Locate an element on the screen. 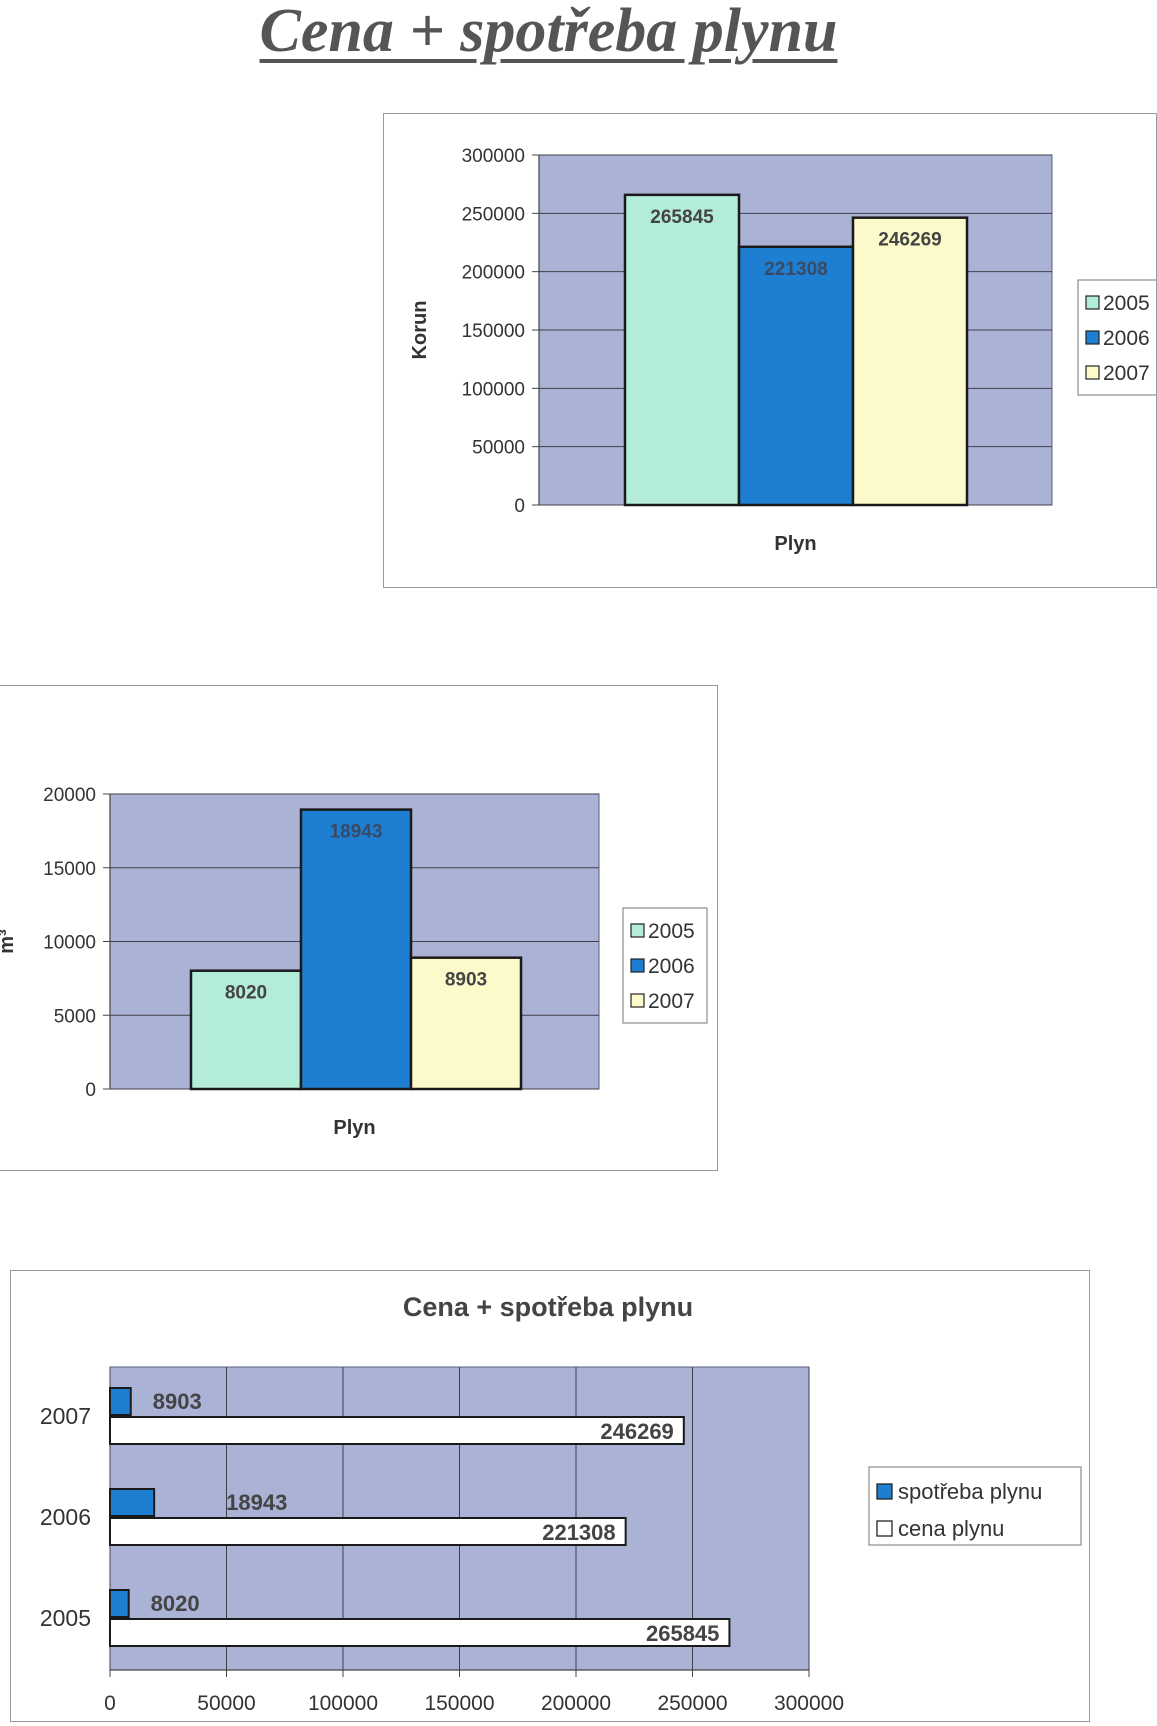 The image size is (1157, 1726). bar-spotreba-2007 is located at coordinates (120, 1401).